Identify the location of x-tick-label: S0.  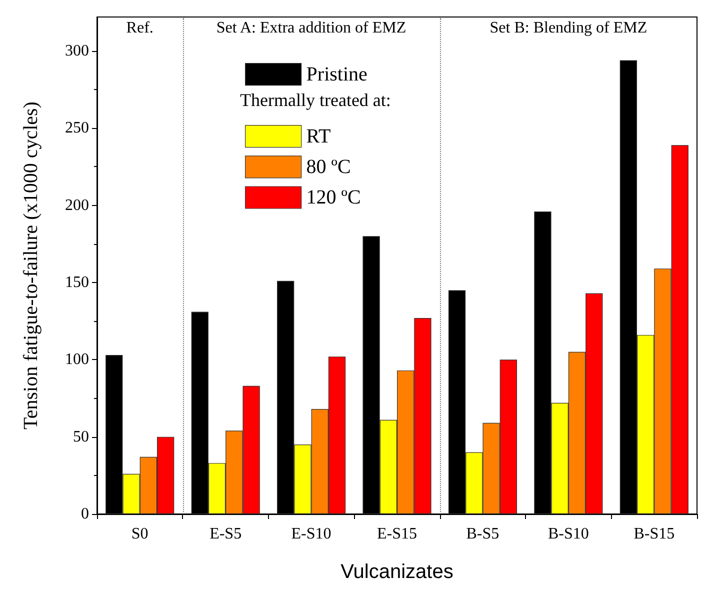
(139, 534).